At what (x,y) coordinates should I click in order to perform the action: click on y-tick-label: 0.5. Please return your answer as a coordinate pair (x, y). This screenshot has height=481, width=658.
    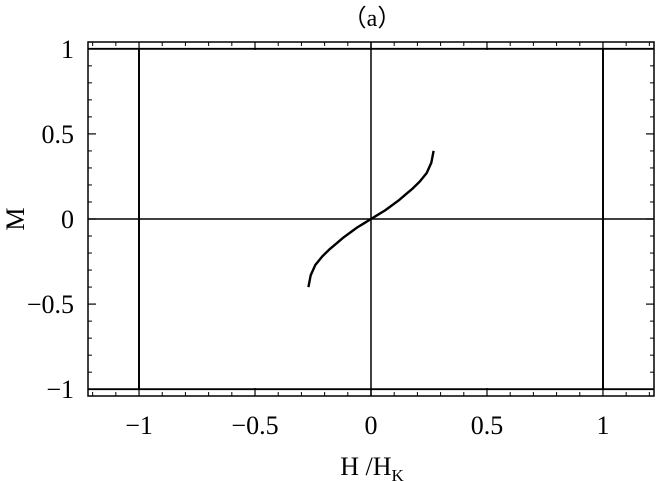
    Looking at the image, I should click on (58, 134).